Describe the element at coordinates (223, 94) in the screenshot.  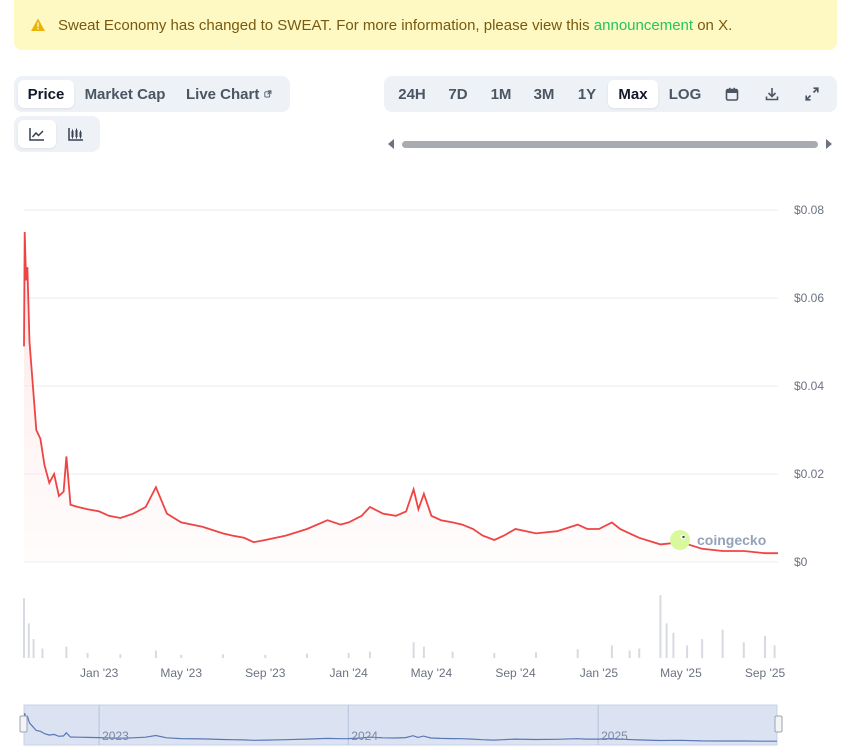
I see `tab-live-chart-label: Live Chart` at that location.